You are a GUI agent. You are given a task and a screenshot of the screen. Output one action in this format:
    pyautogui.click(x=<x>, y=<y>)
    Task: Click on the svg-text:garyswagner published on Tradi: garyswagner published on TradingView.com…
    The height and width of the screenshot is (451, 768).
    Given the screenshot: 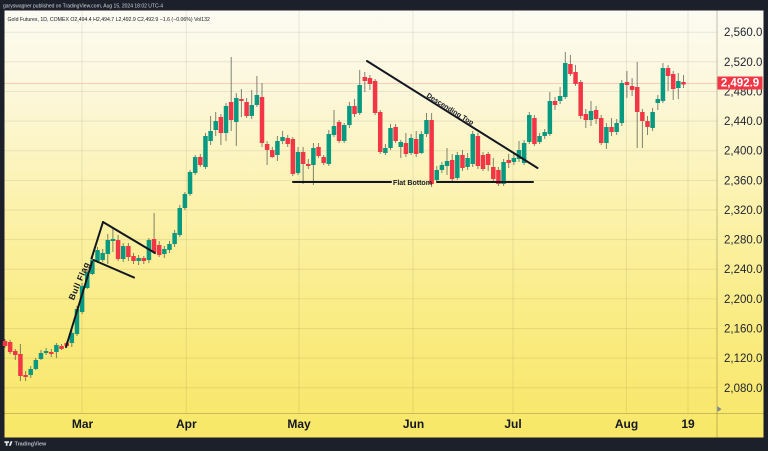 What is the action you would take?
    pyautogui.click(x=83, y=6)
    